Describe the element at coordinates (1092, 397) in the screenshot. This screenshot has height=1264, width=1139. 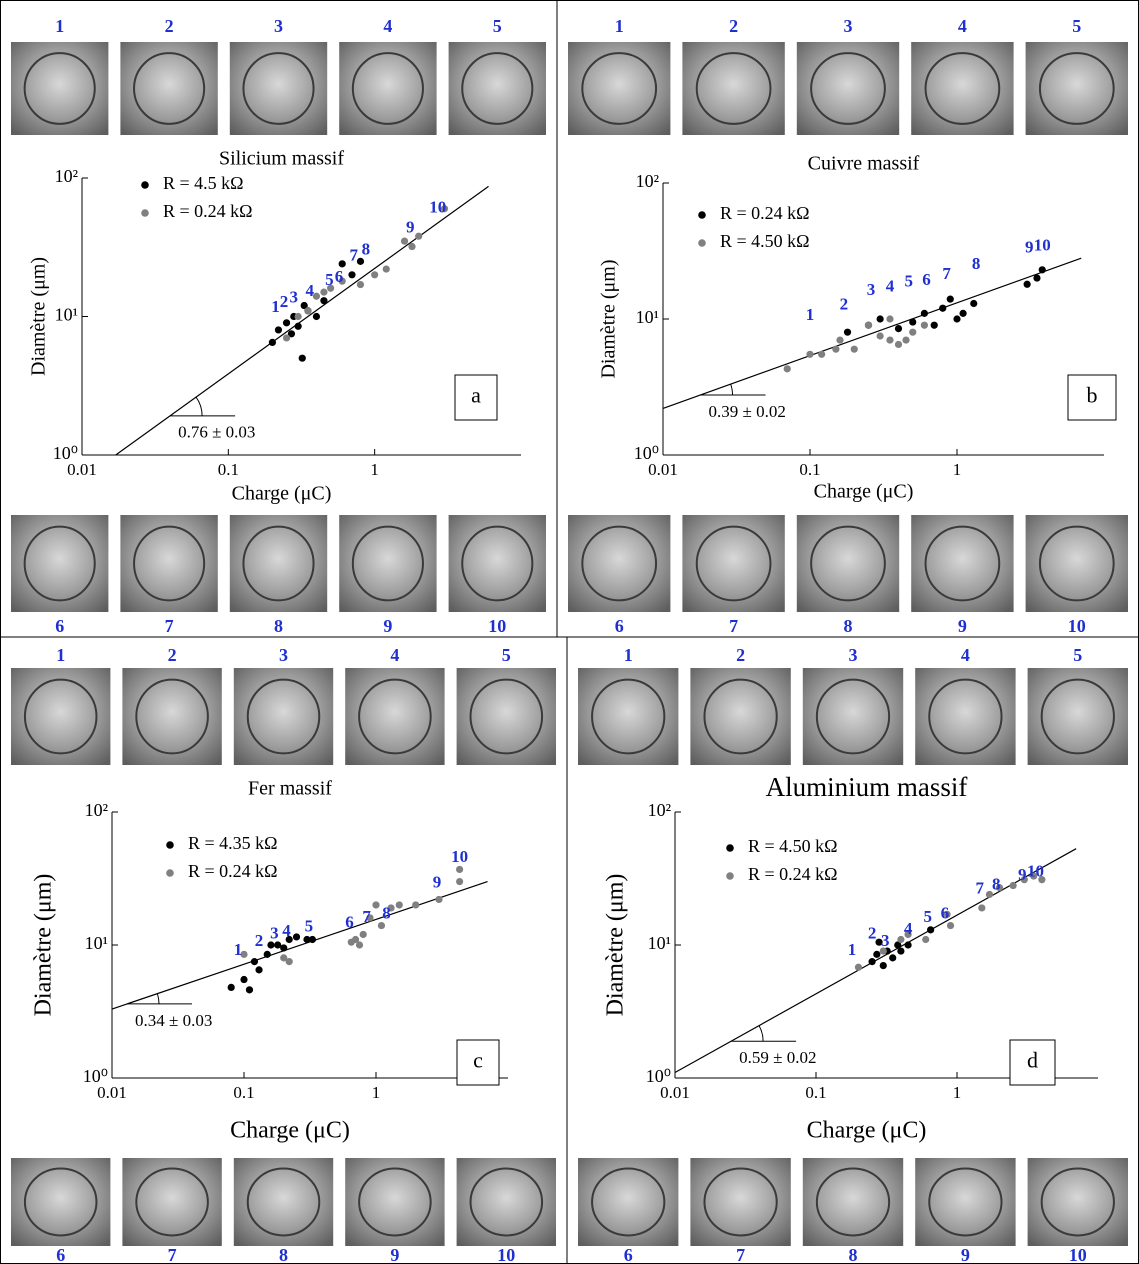
I see `panel-label-box` at that location.